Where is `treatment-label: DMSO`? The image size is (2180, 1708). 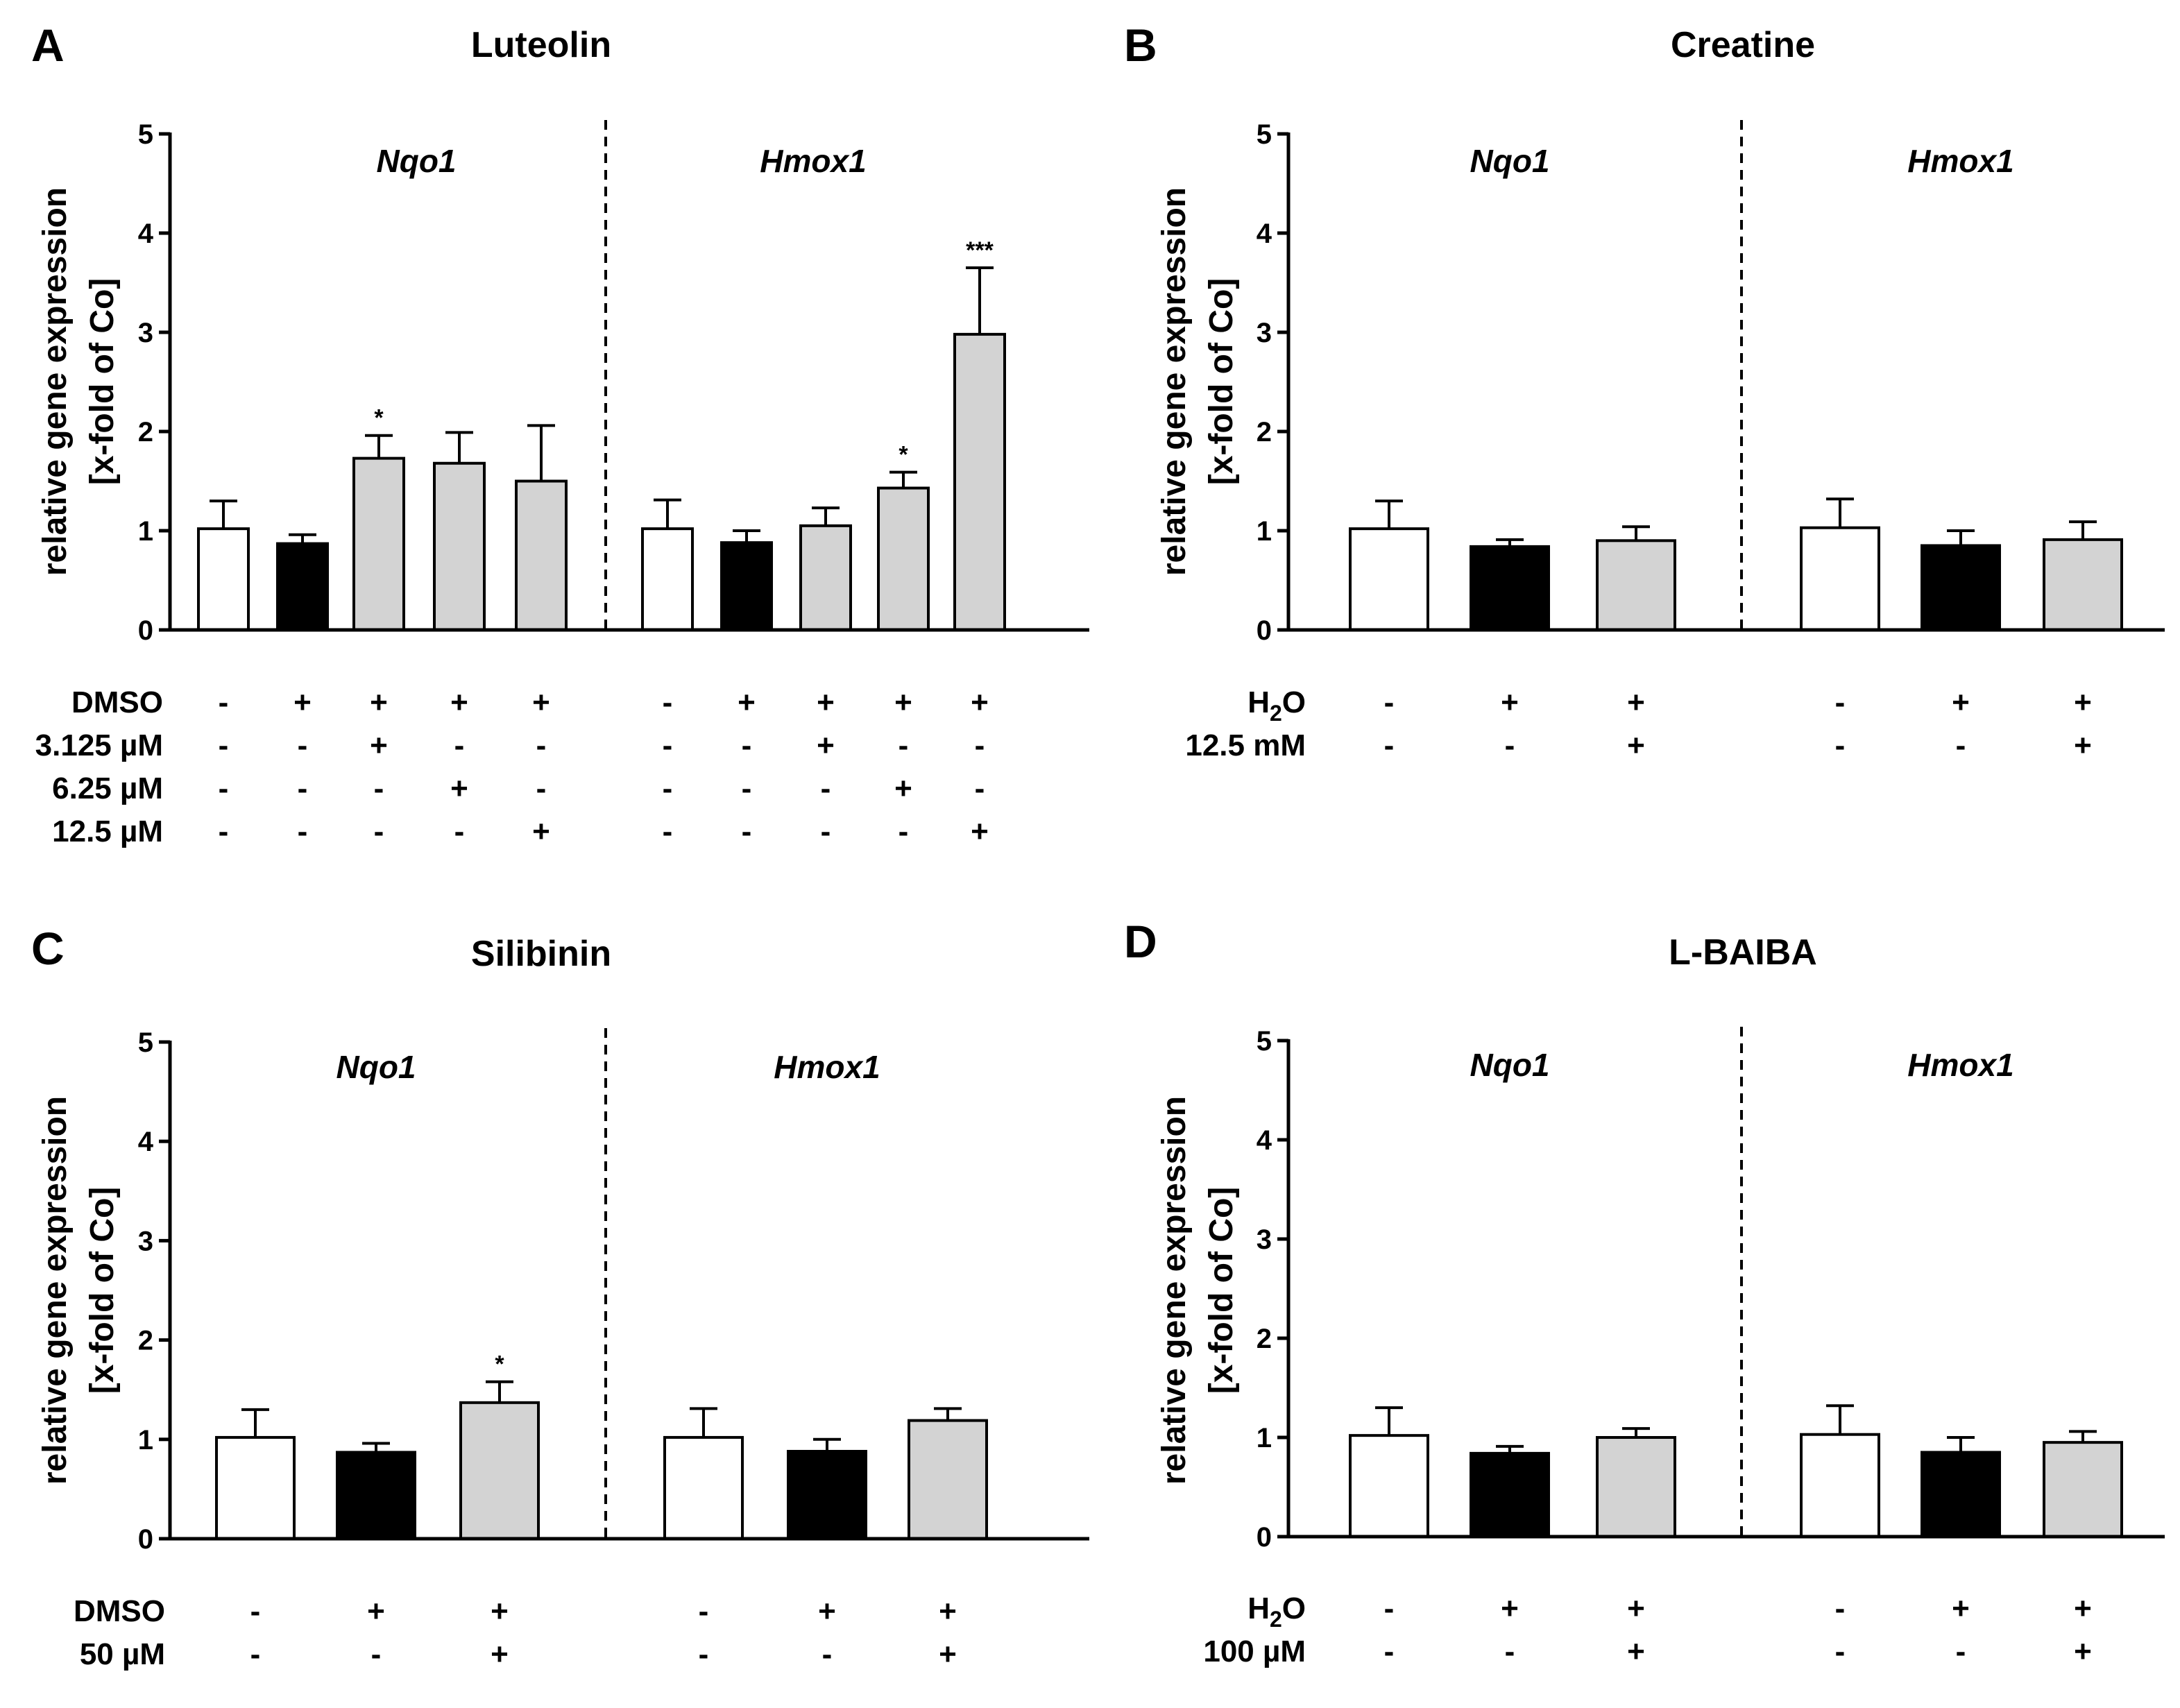
treatment-label: DMSO is located at coordinates (120, 1611).